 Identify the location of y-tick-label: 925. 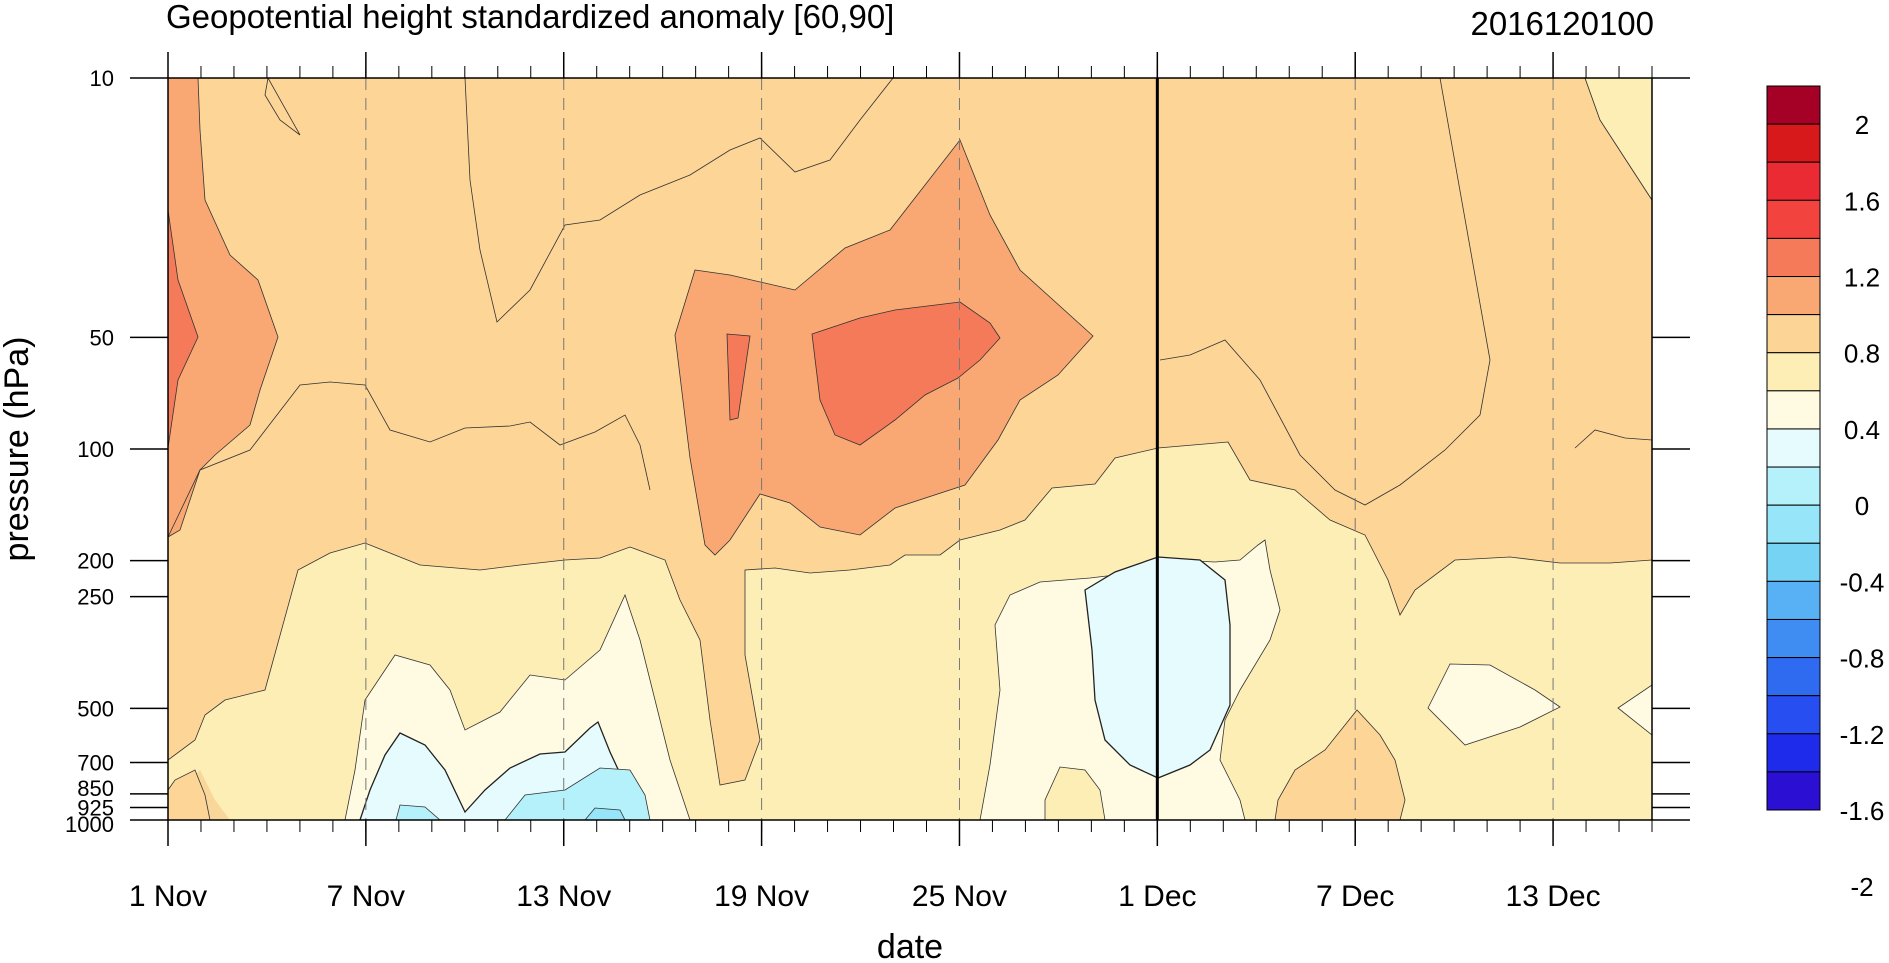
(95, 807).